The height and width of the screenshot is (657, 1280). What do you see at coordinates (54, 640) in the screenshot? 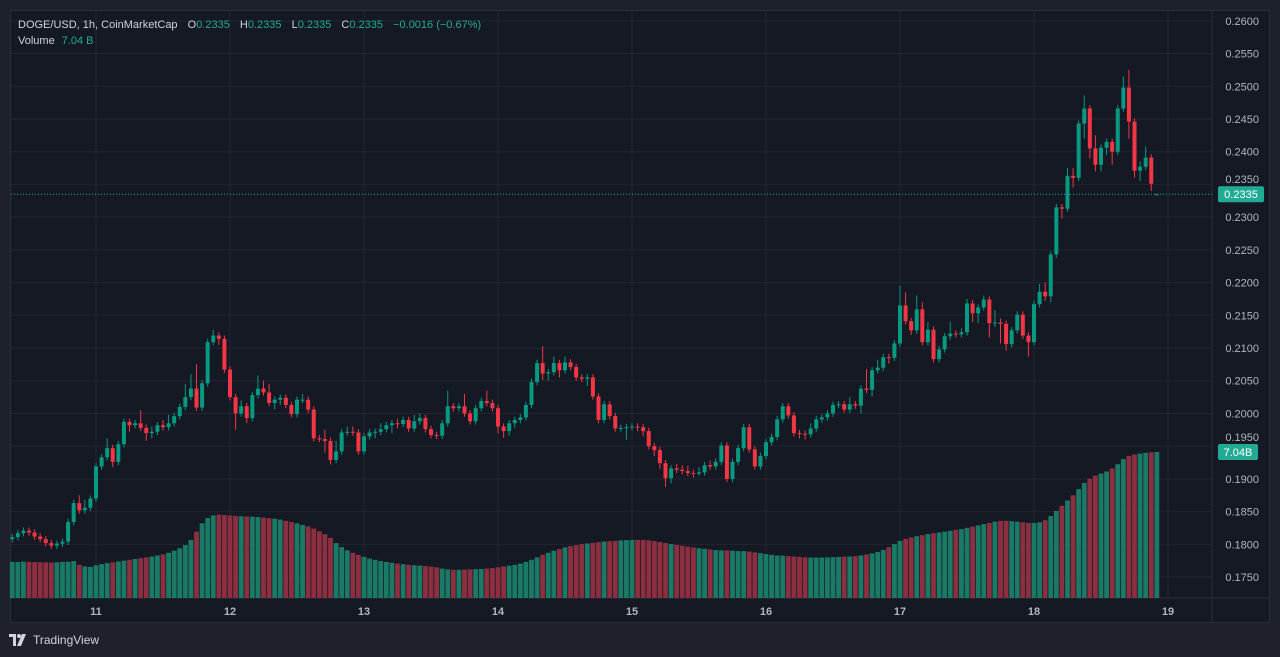
I see `tradingview-brand: TradingView` at bounding box center [54, 640].